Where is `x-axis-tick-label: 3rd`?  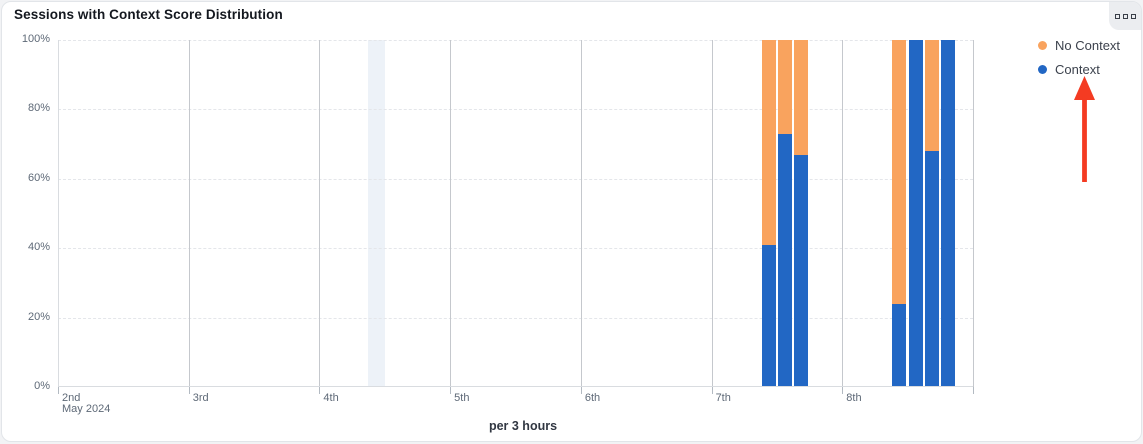 x-axis-tick-label: 3rd is located at coordinates (200, 398).